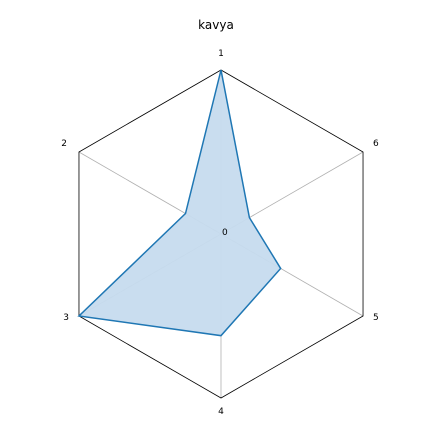  Describe the element at coordinates (216, 25) in the screenshot. I see `chart-title: kavya` at that location.